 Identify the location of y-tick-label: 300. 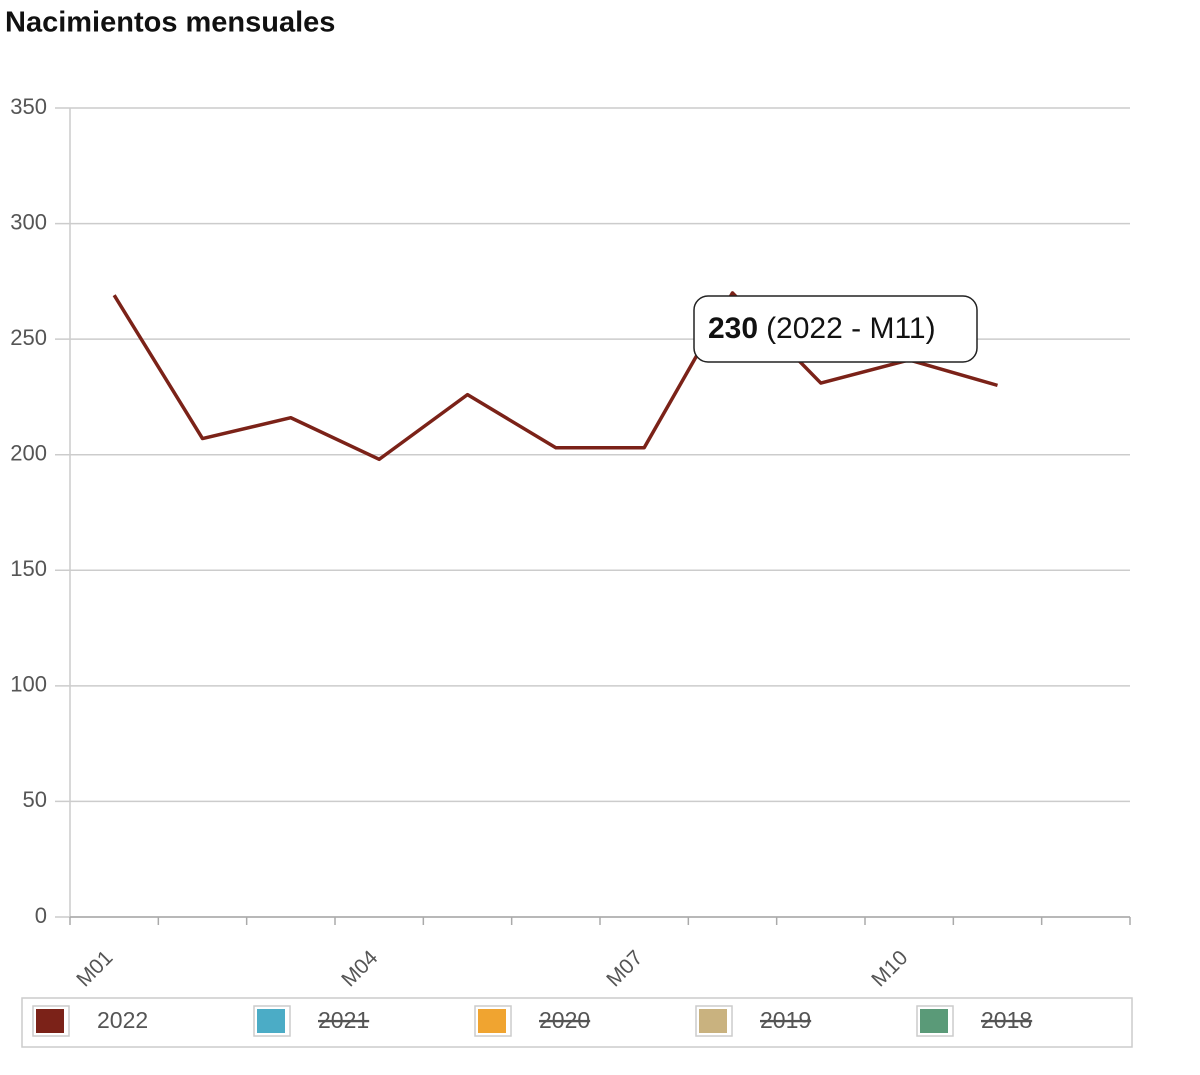
(28, 221).